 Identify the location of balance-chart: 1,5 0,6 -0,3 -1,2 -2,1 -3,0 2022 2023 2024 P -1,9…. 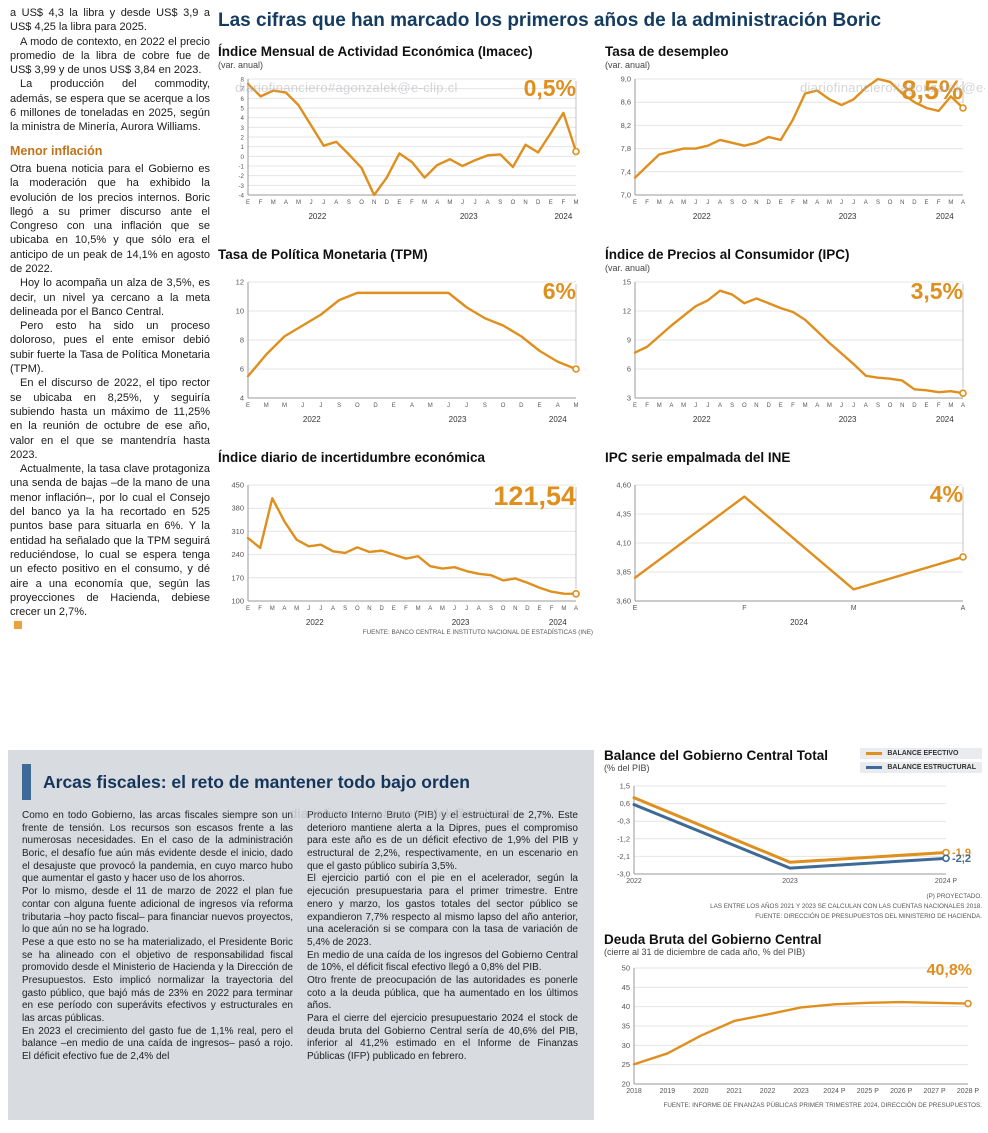
(793, 834).